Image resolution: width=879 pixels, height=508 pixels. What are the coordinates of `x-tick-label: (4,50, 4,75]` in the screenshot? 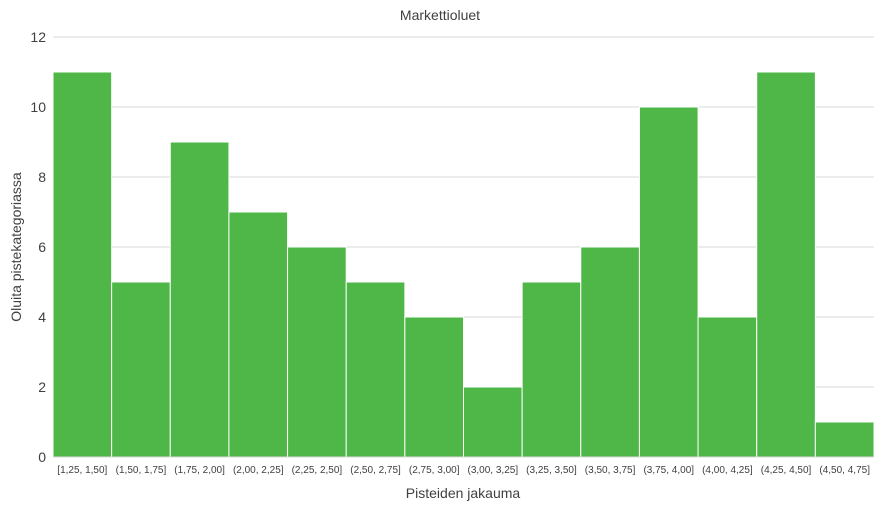 It's located at (844, 470).